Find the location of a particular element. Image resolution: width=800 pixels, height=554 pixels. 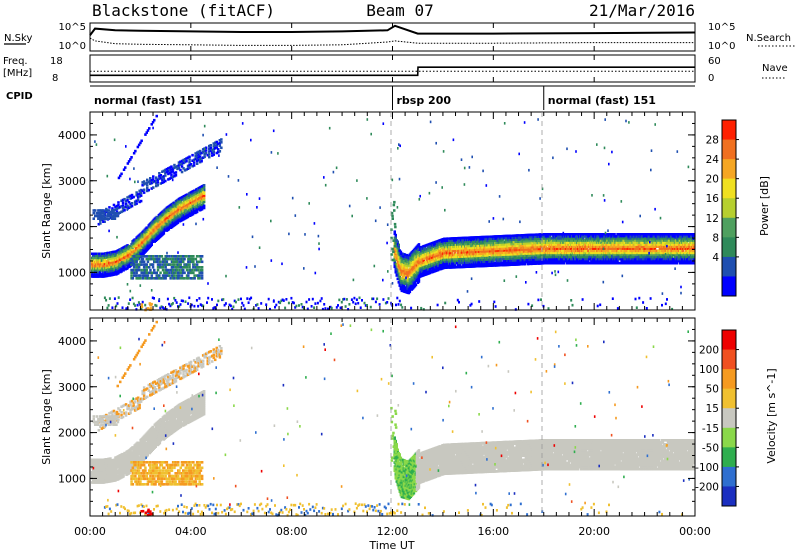

noise-series-sky is located at coordinates (392, 30).